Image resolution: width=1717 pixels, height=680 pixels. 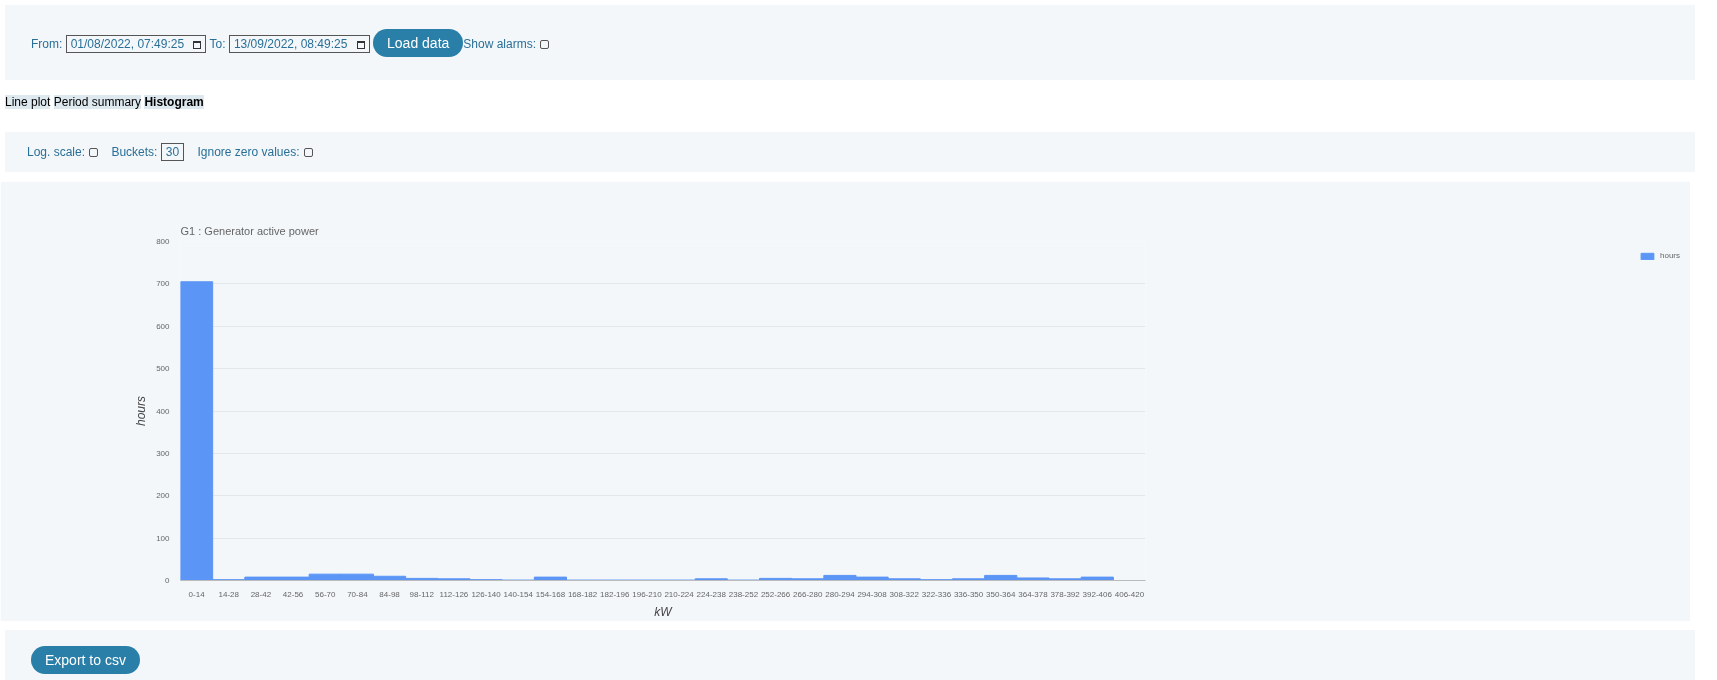 What do you see at coordinates (872, 594) in the screenshot?
I see `x-tick-label: 294-308` at bounding box center [872, 594].